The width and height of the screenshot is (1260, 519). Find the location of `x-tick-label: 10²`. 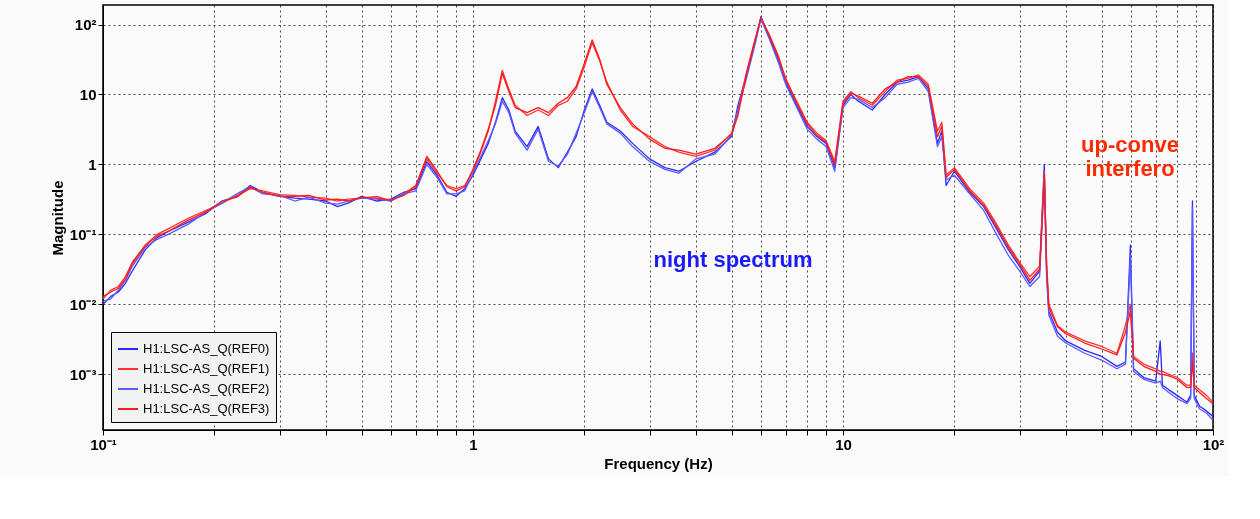

x-tick-label: 10² is located at coordinates (1213, 444).